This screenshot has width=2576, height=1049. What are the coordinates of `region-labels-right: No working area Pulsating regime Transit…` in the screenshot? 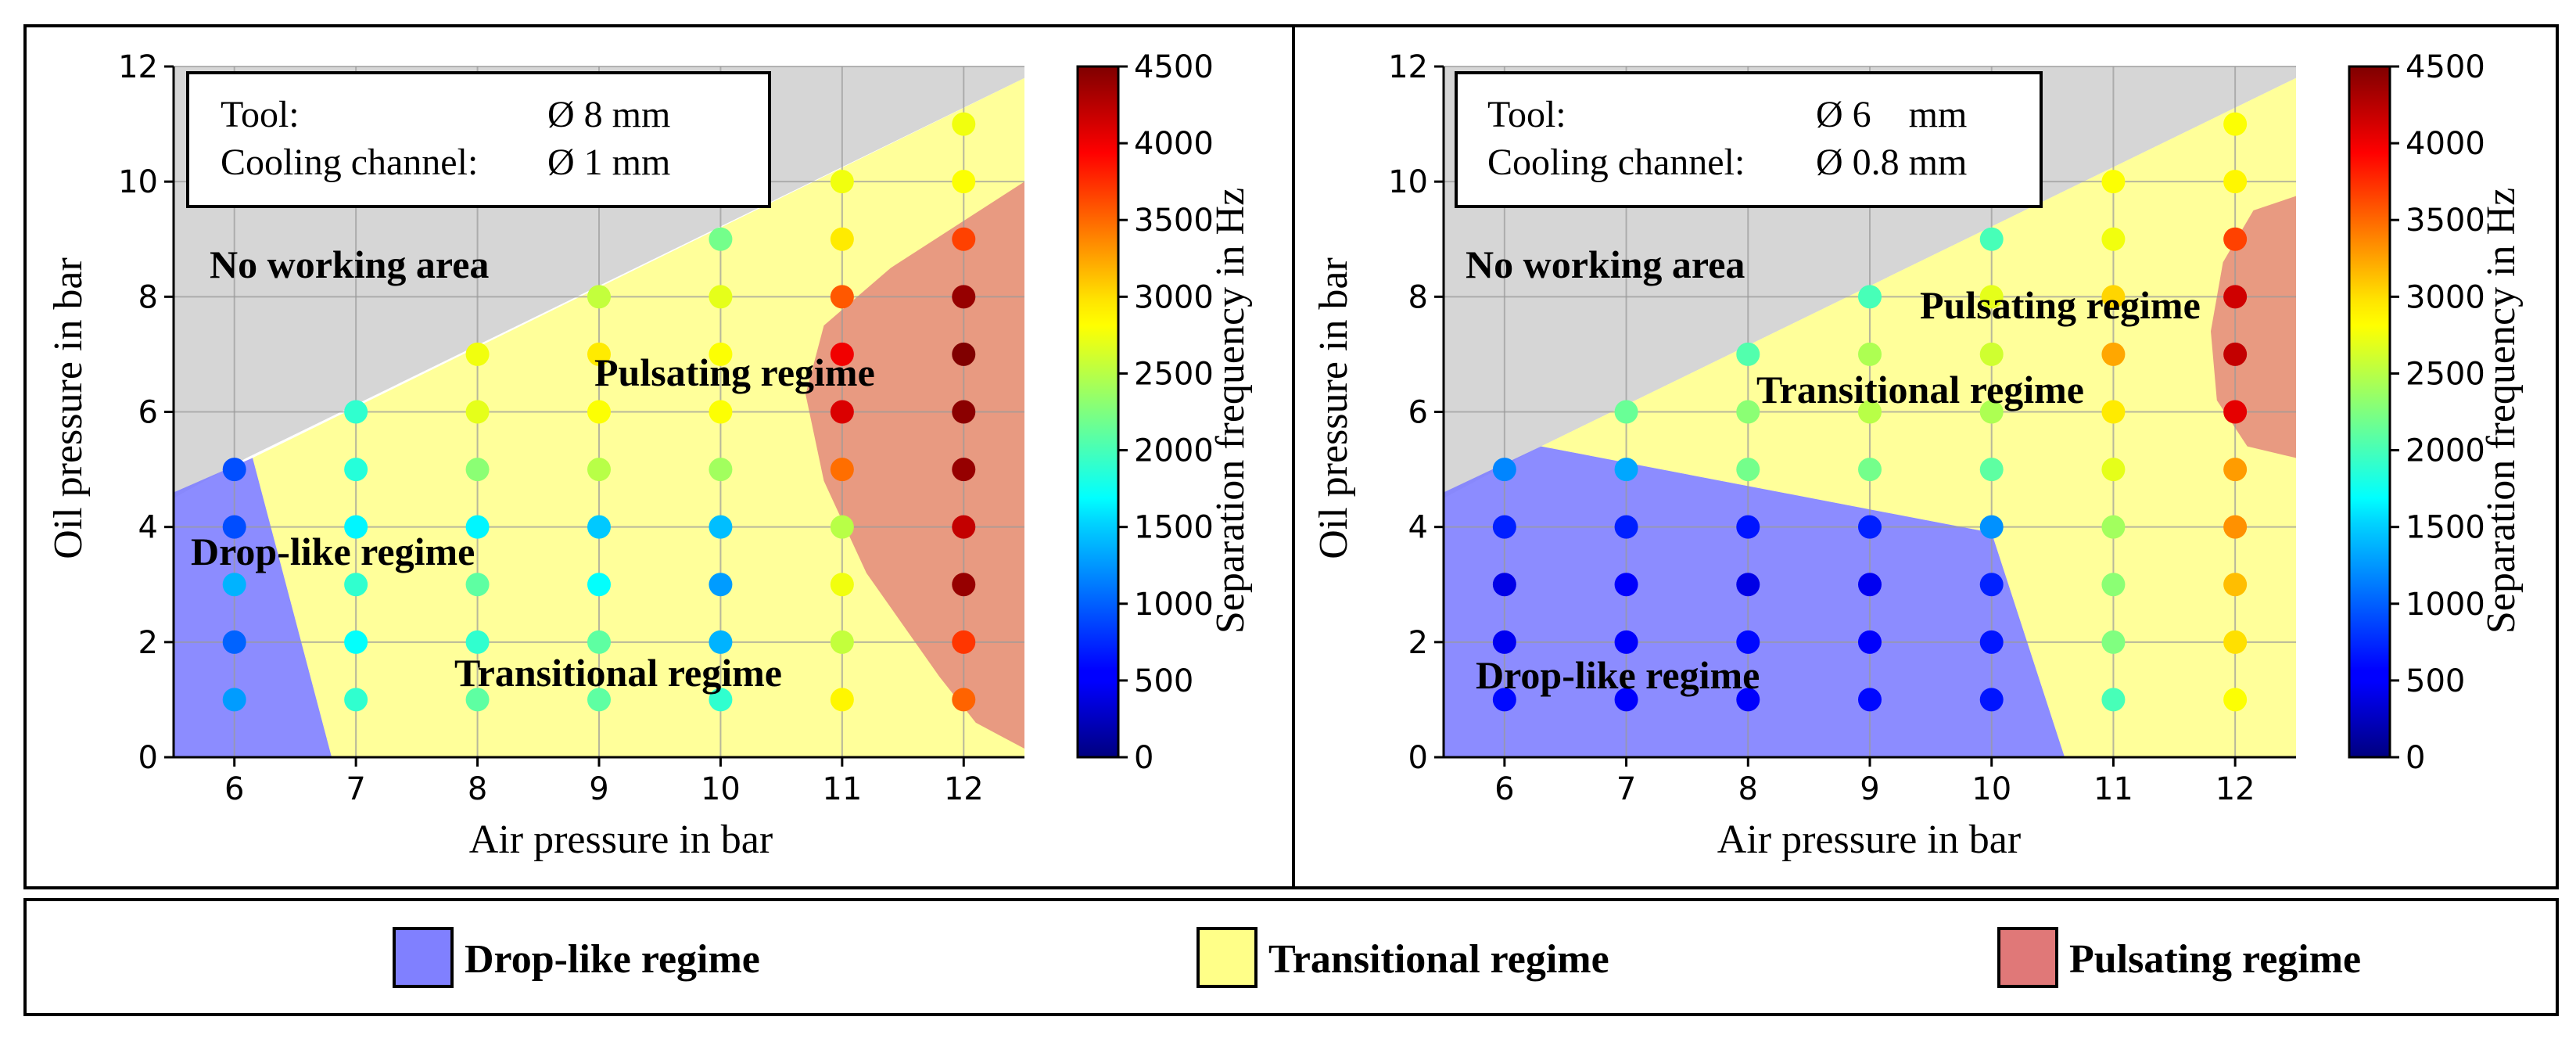 It's located at (1834, 469).